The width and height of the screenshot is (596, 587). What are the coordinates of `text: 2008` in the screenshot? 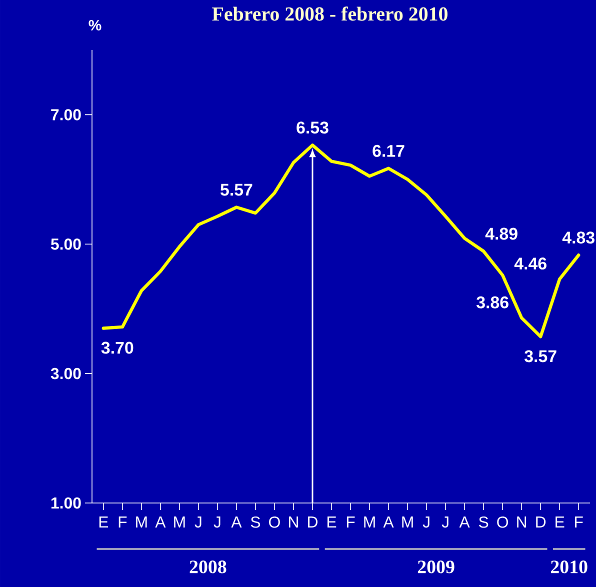 It's located at (208, 567).